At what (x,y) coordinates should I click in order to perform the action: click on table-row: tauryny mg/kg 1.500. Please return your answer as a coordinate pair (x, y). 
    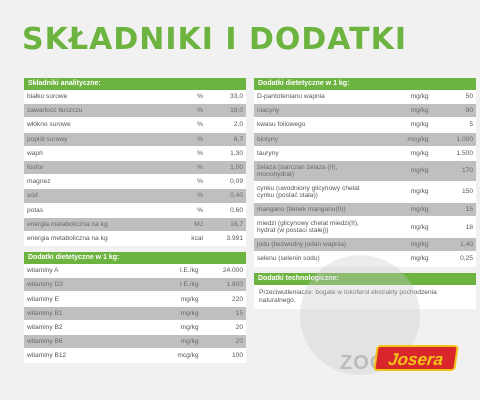
    Looking at the image, I should click on (365, 153).